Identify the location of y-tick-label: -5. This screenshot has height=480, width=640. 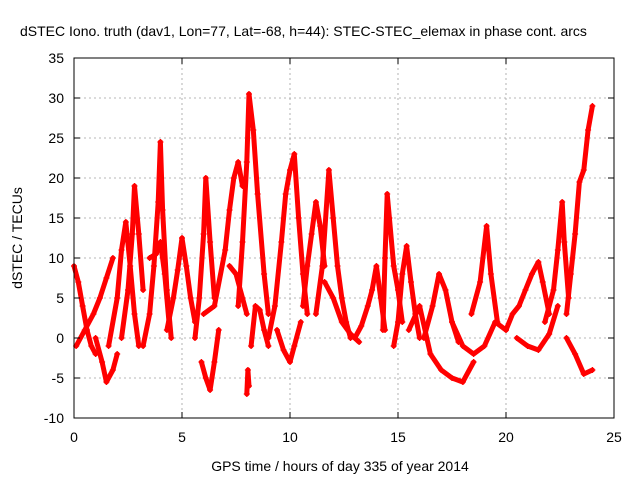
(58, 378).